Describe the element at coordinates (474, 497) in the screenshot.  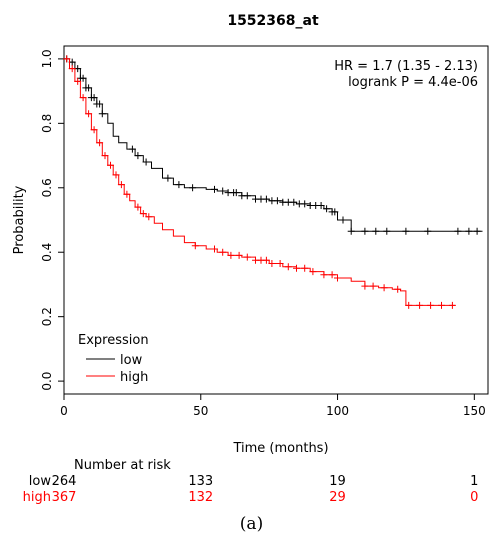
I see `risk-count: 0` at that location.